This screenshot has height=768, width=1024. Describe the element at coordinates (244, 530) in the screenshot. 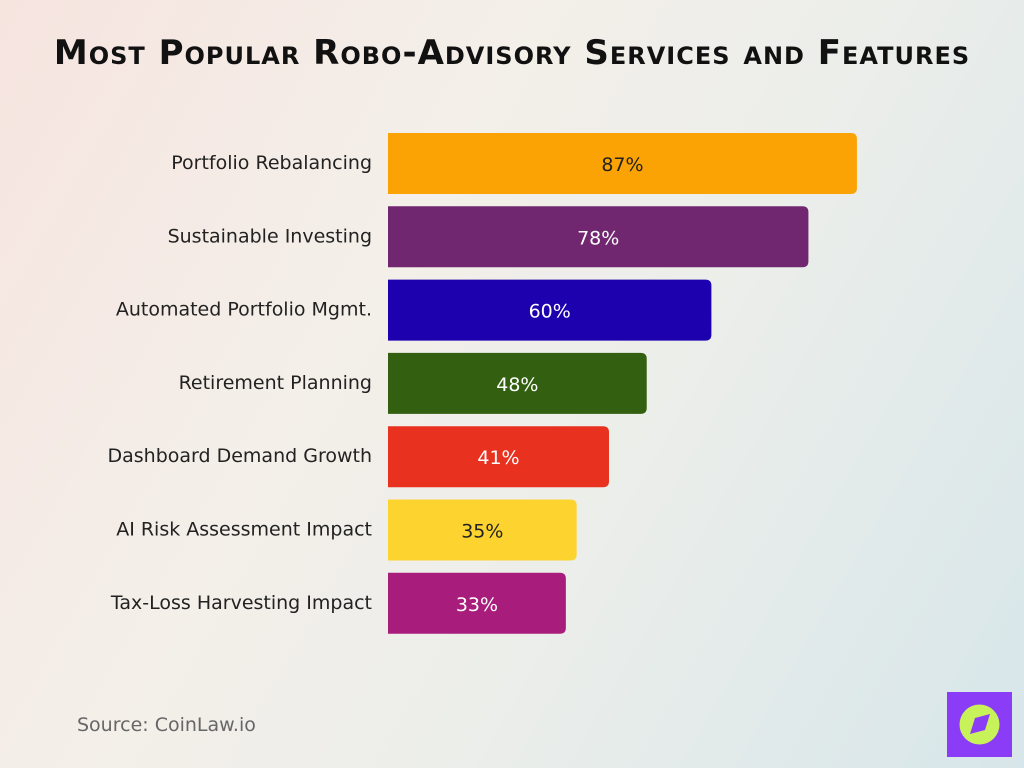

I see `category-label: AI Risk Assessment Impact` at that location.